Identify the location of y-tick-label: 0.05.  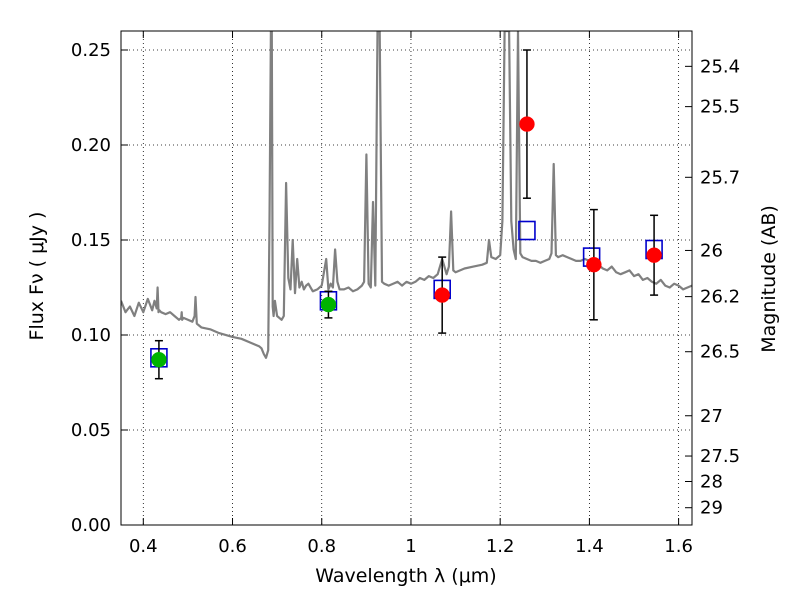
(91, 430).